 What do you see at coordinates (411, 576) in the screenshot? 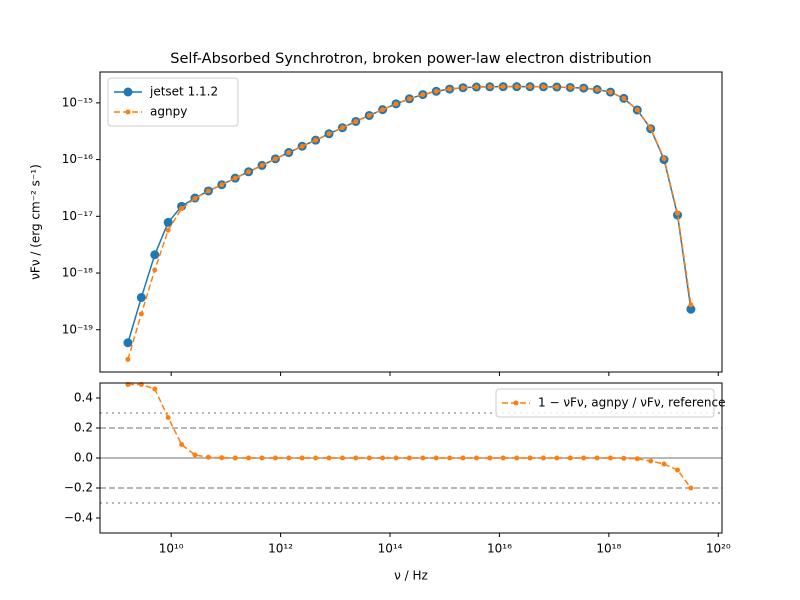
I see `x-axis-label: ν / Hz` at bounding box center [411, 576].